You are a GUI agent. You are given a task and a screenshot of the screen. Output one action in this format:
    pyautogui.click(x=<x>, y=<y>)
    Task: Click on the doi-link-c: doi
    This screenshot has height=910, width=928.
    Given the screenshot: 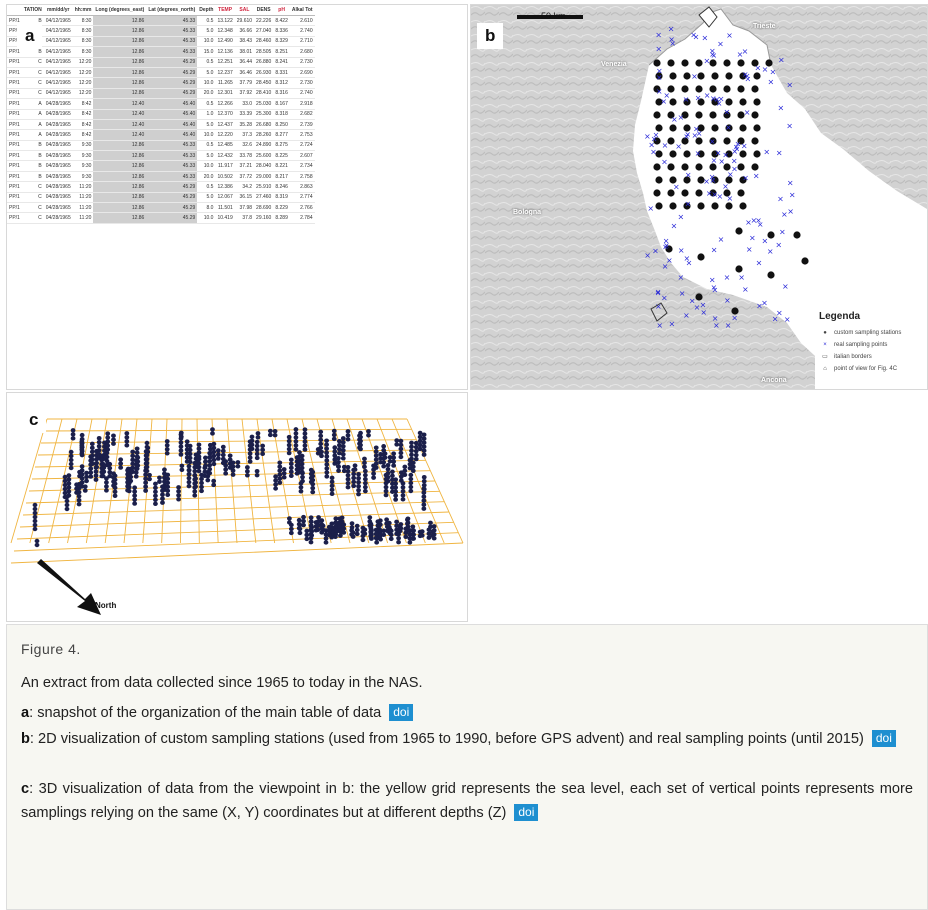 What is the action you would take?
    pyautogui.click(x=526, y=812)
    